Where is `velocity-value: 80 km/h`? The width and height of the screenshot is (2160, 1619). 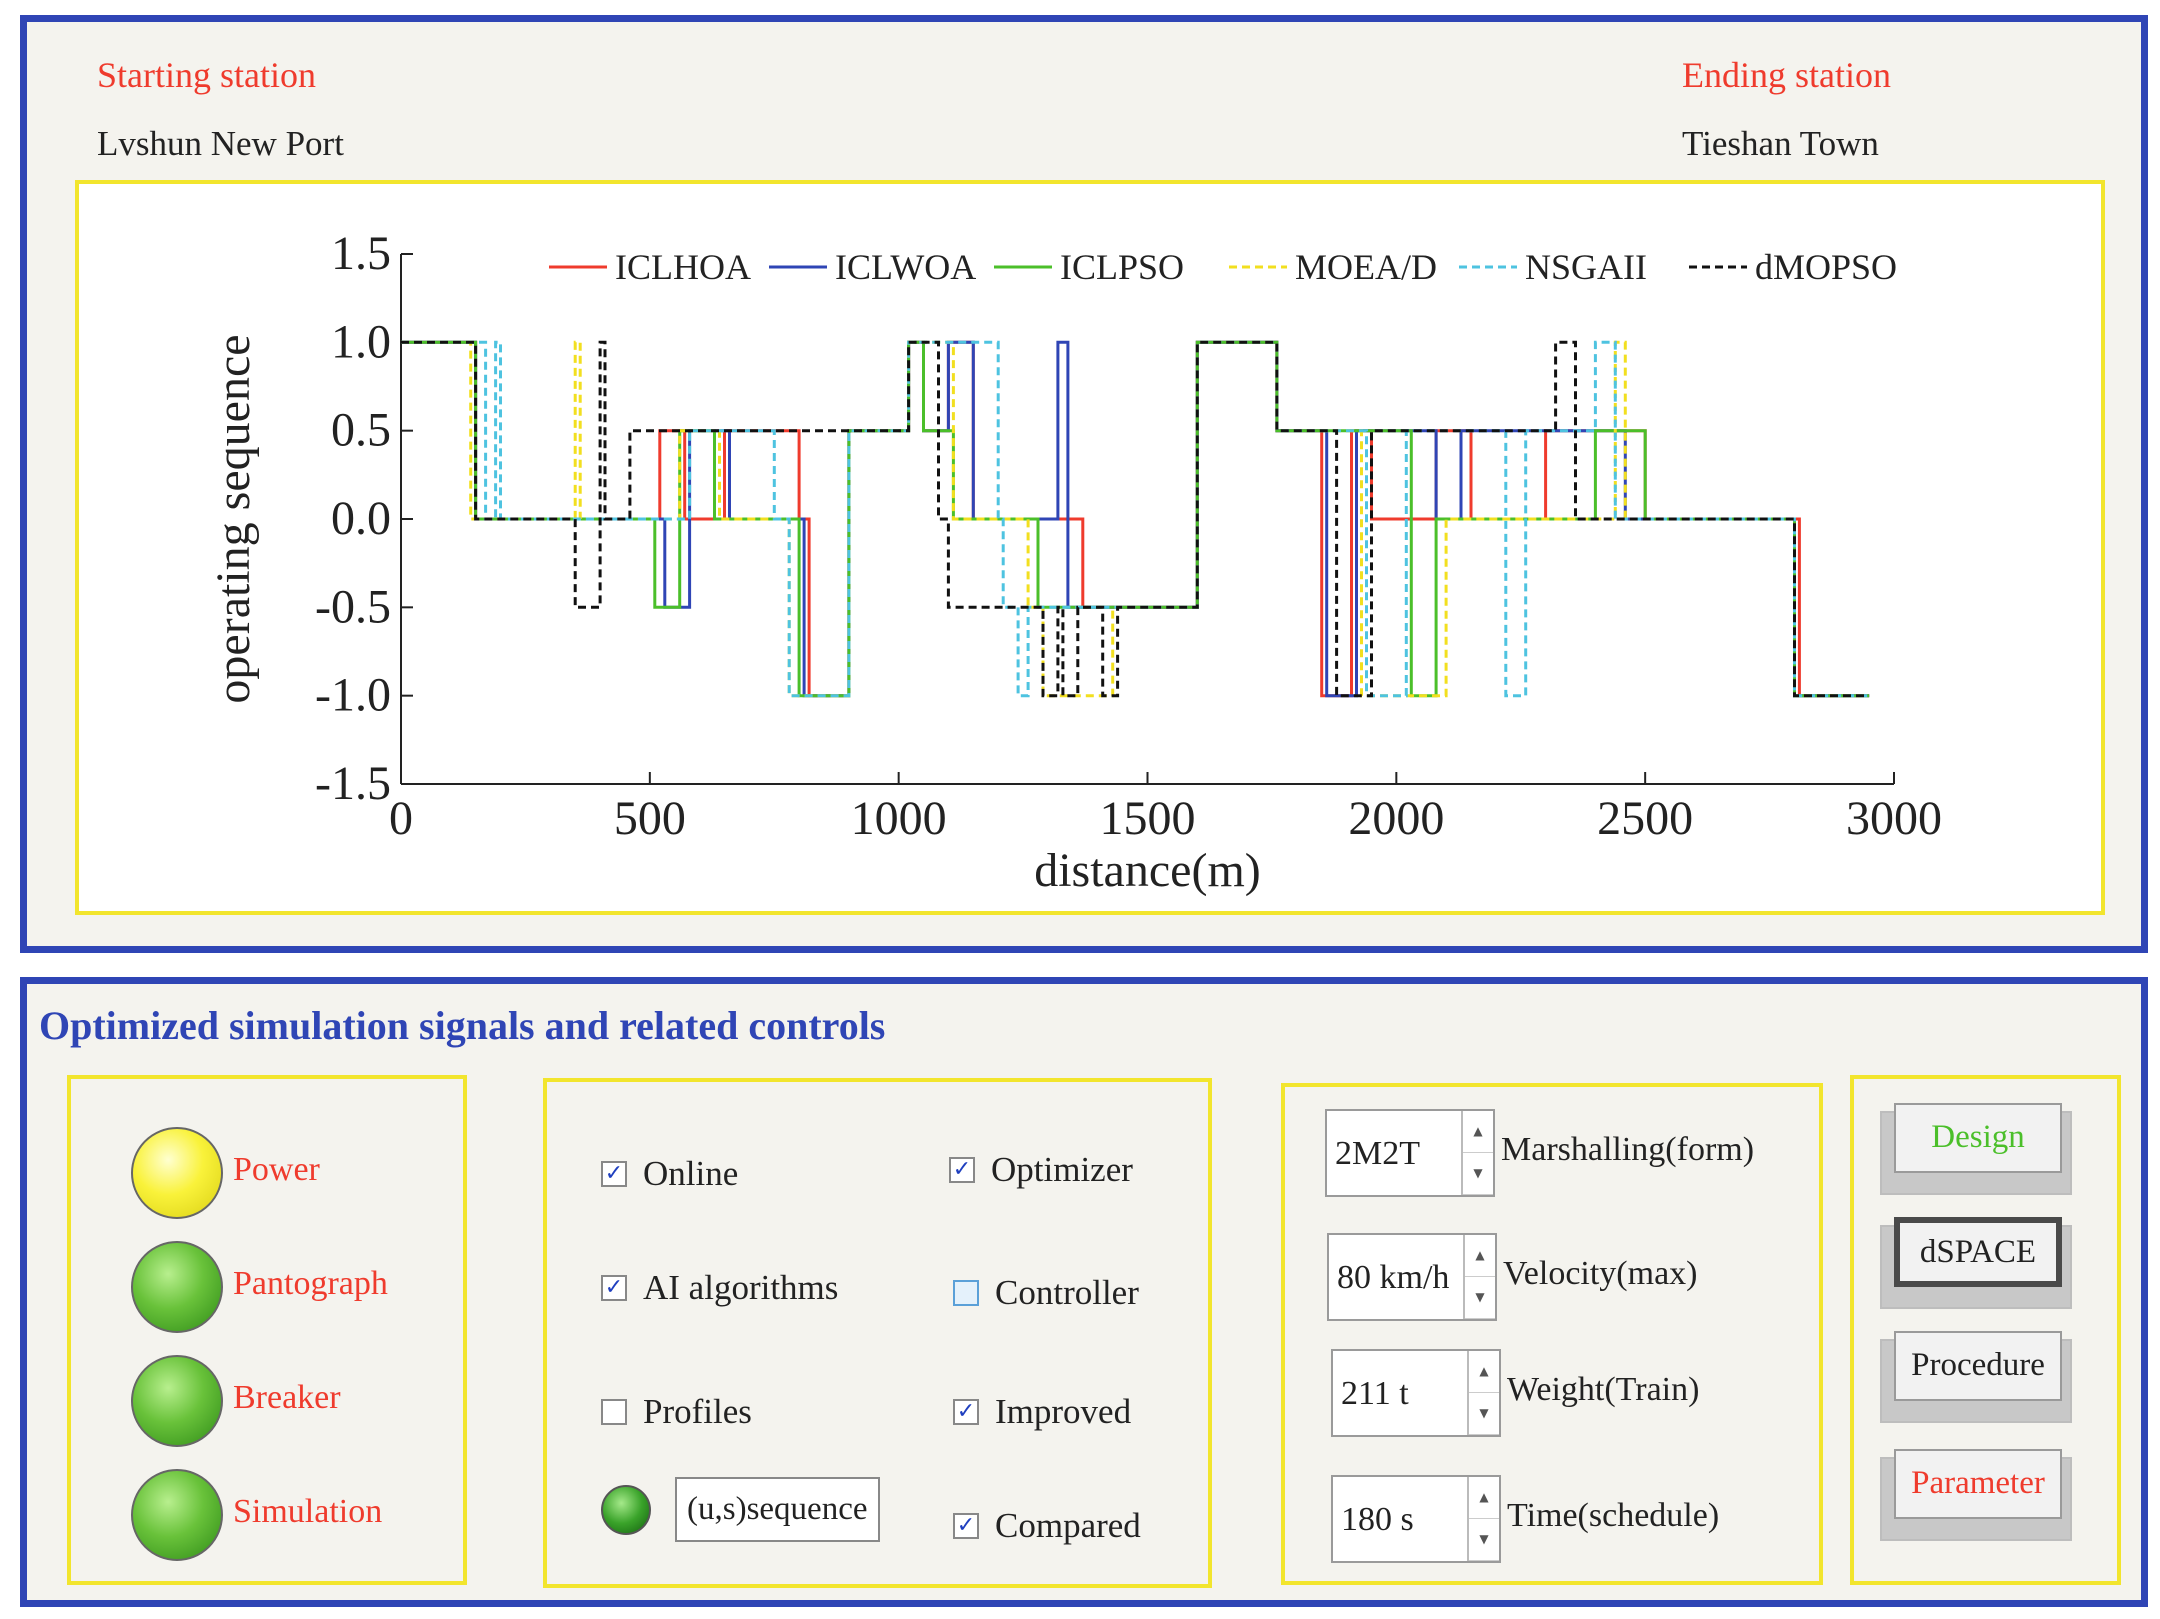
velocity-value: 80 km/h is located at coordinates (1393, 1277).